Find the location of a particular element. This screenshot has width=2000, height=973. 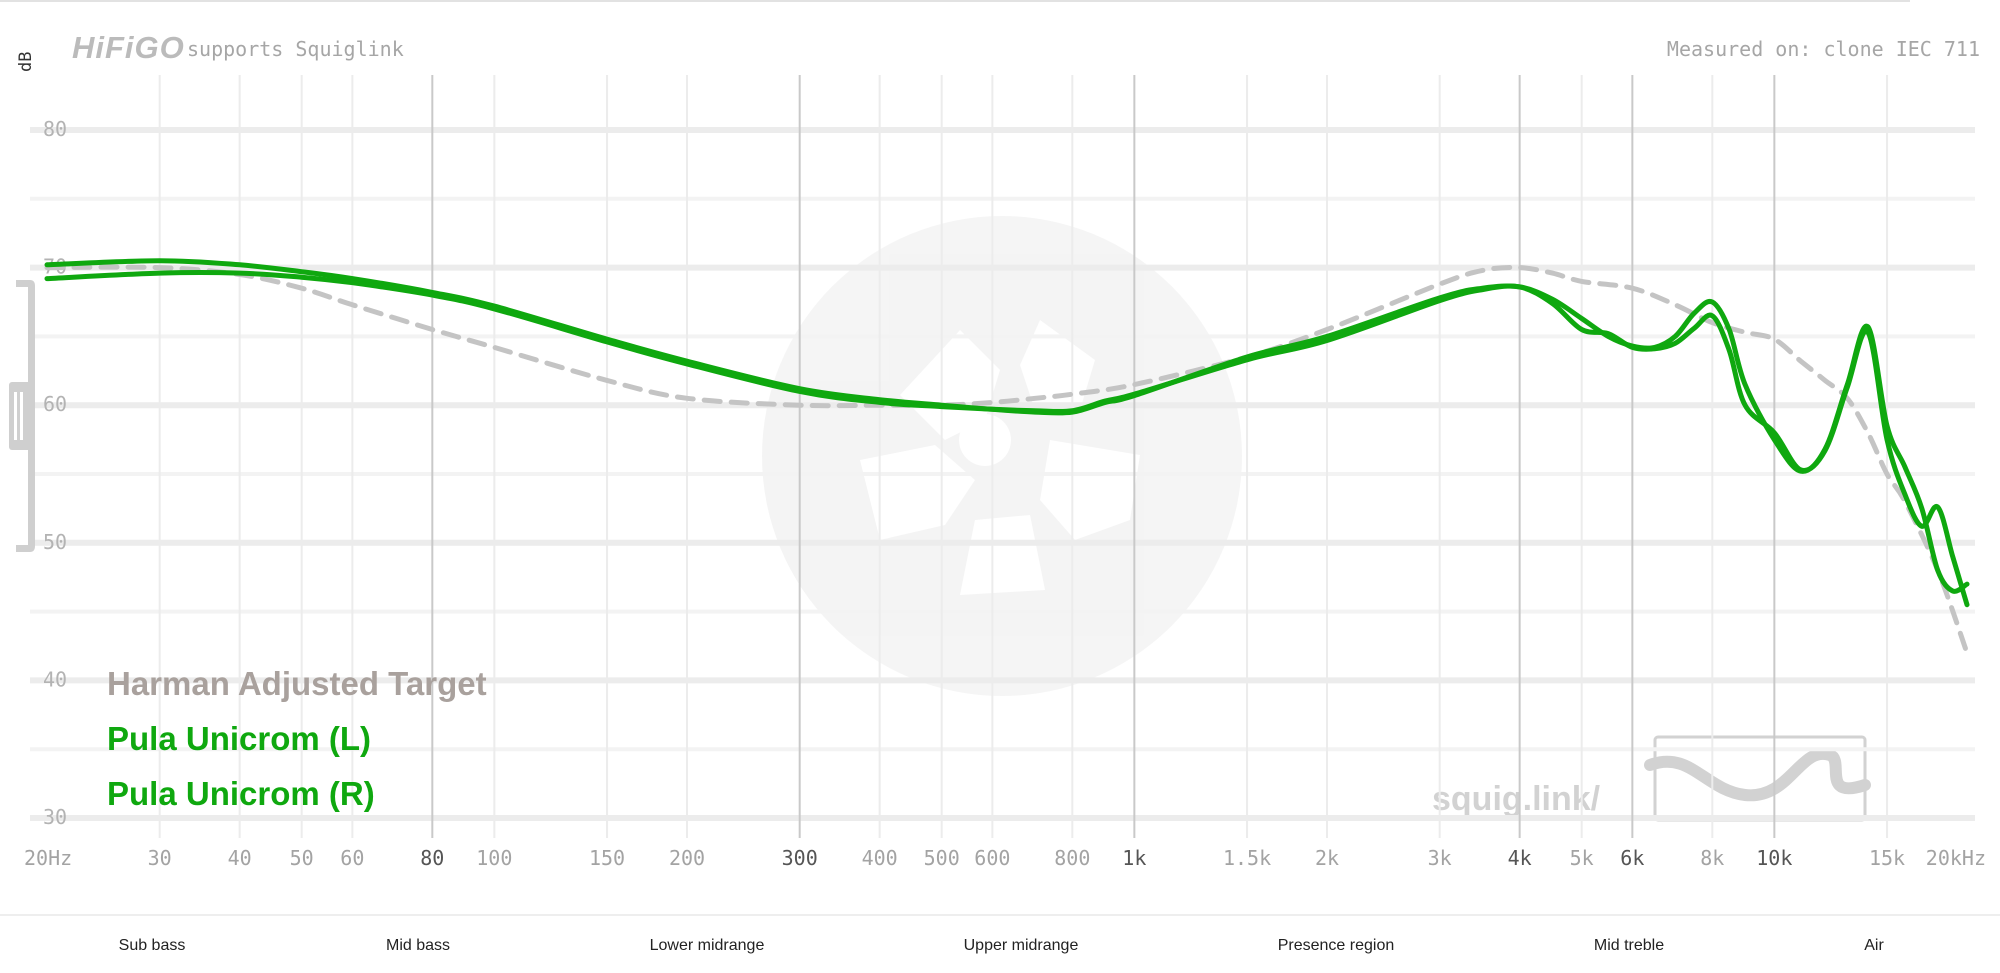

x-tick-label: 3k is located at coordinates (1440, 858).